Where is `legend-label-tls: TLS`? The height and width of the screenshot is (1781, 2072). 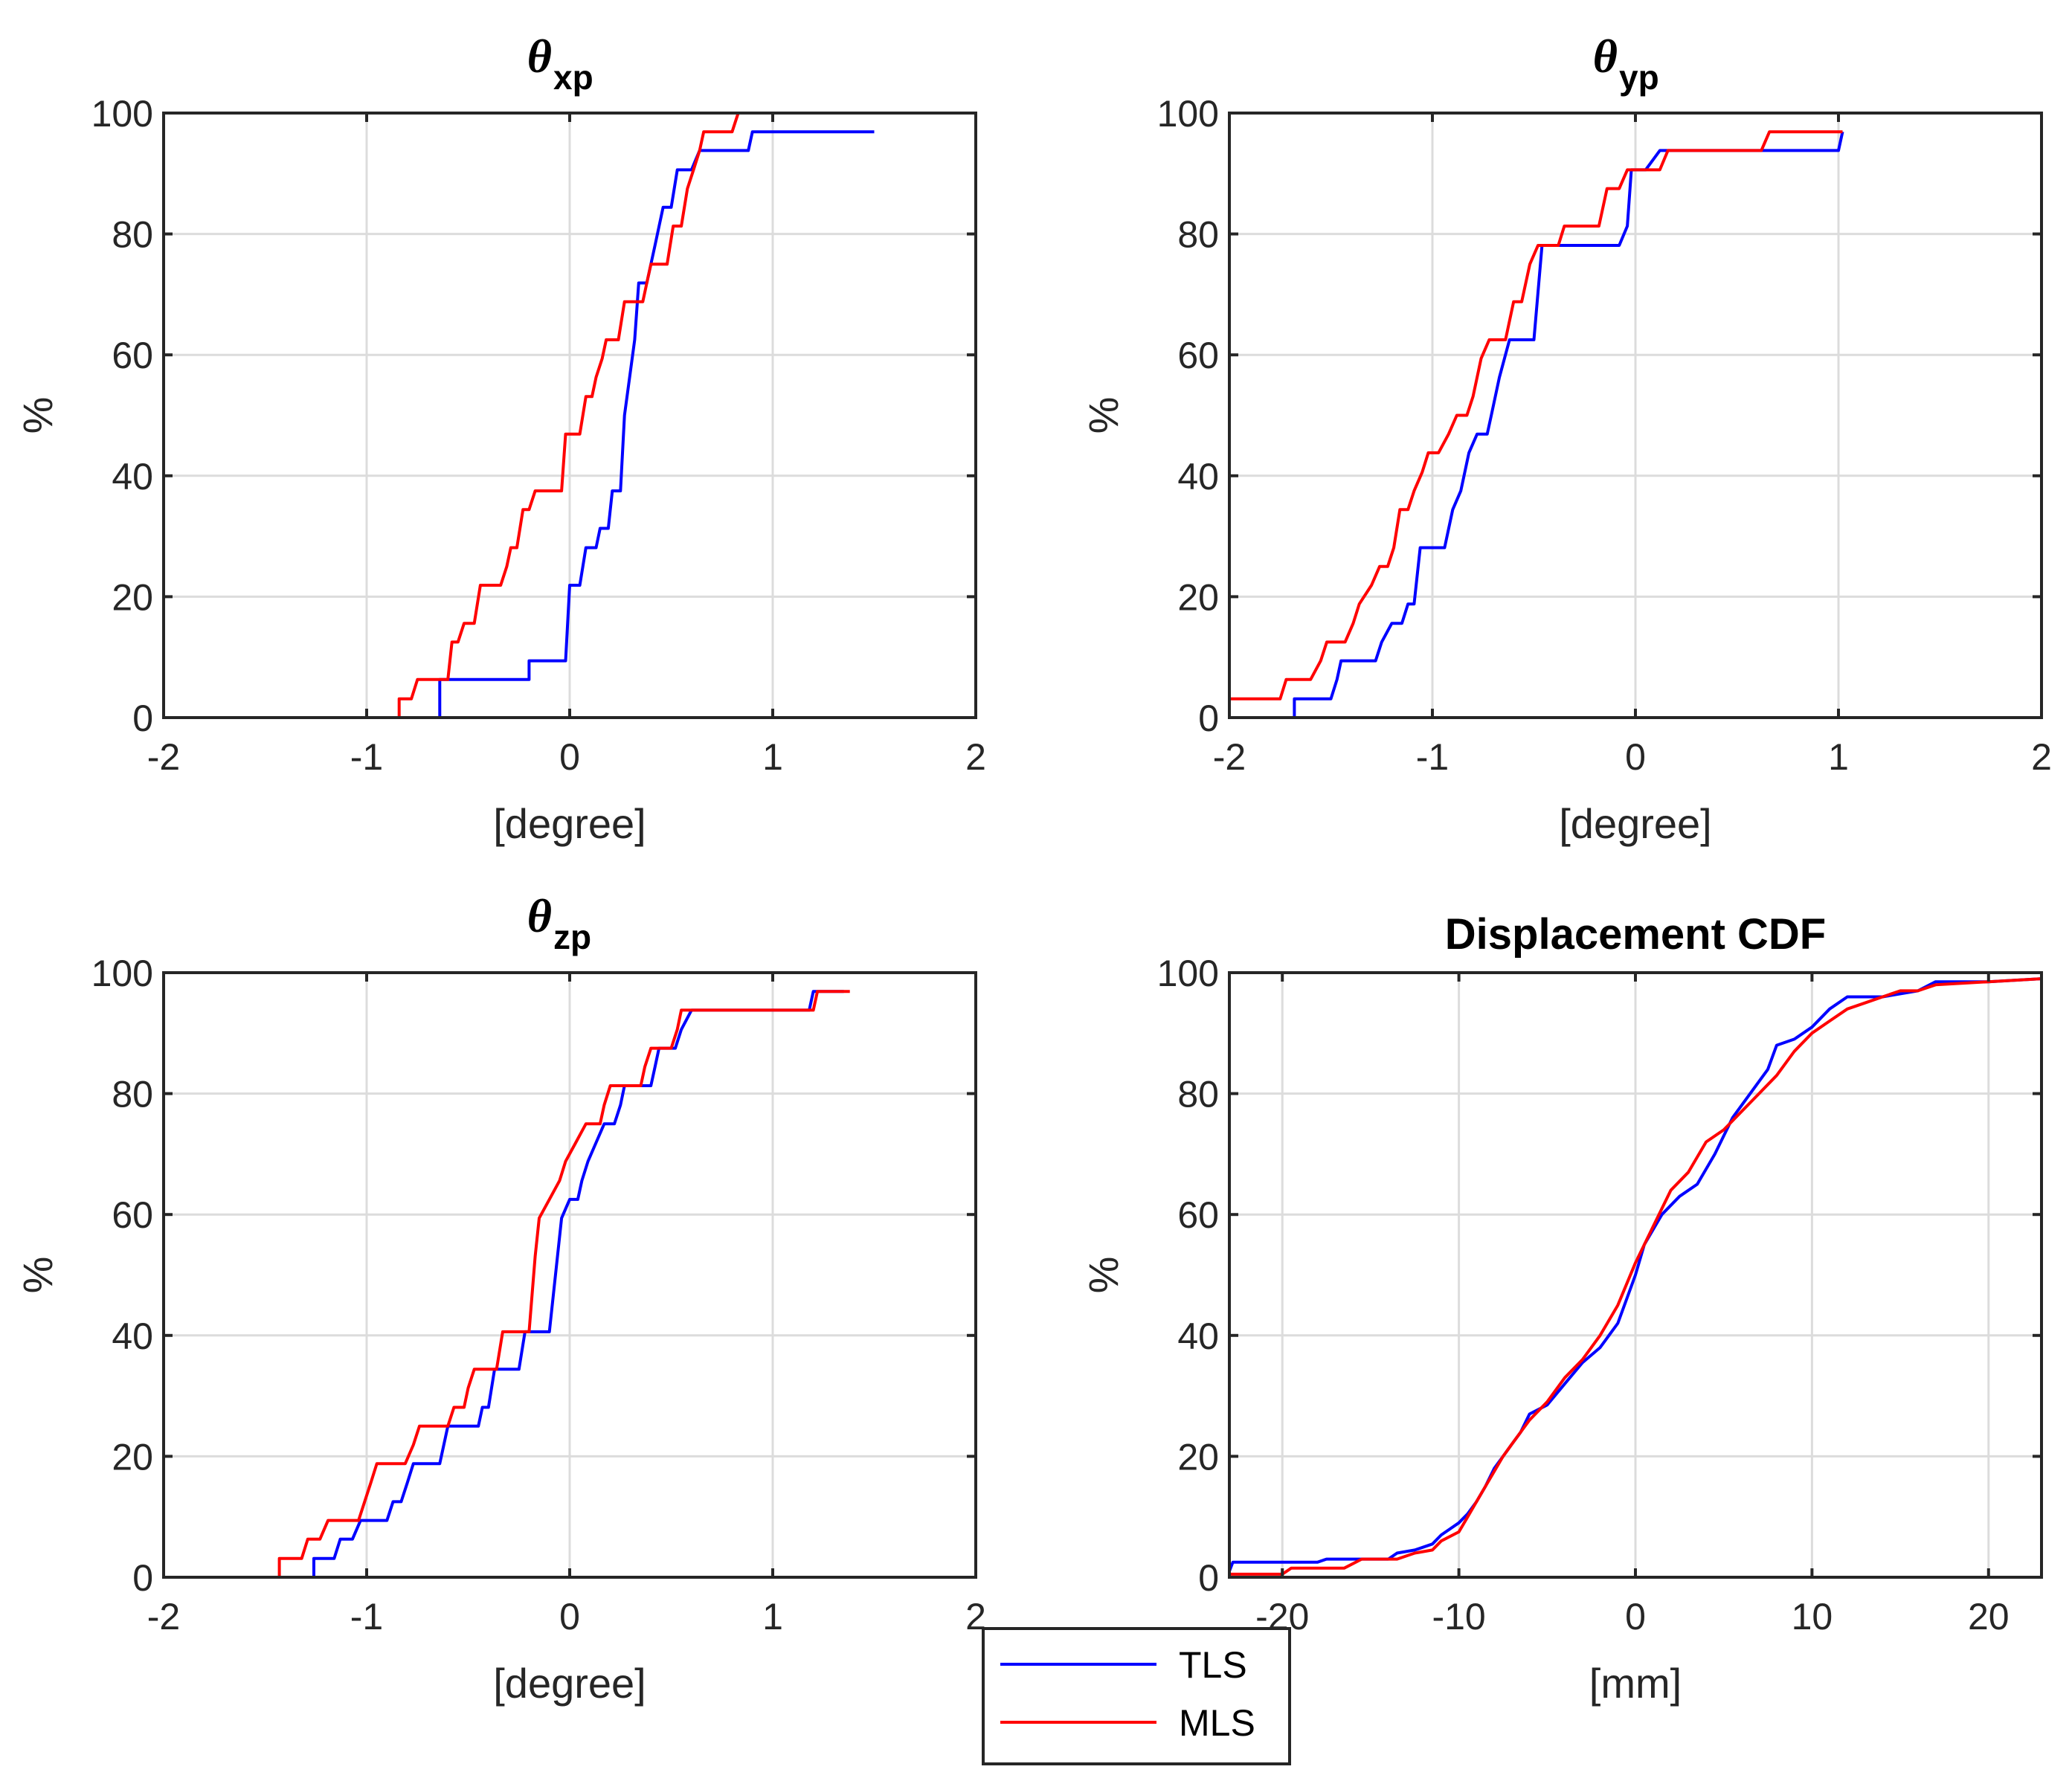 legend-label-tls: TLS is located at coordinates (1213, 1665).